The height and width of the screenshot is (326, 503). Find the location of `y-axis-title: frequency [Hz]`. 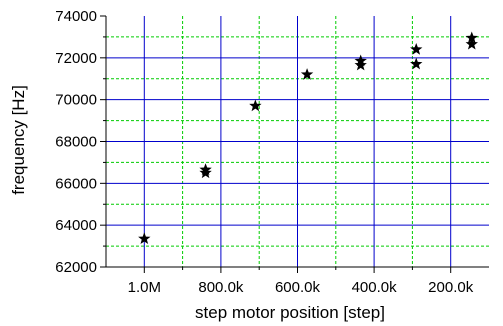

y-axis-title: frequency [Hz] is located at coordinates (18, 140).